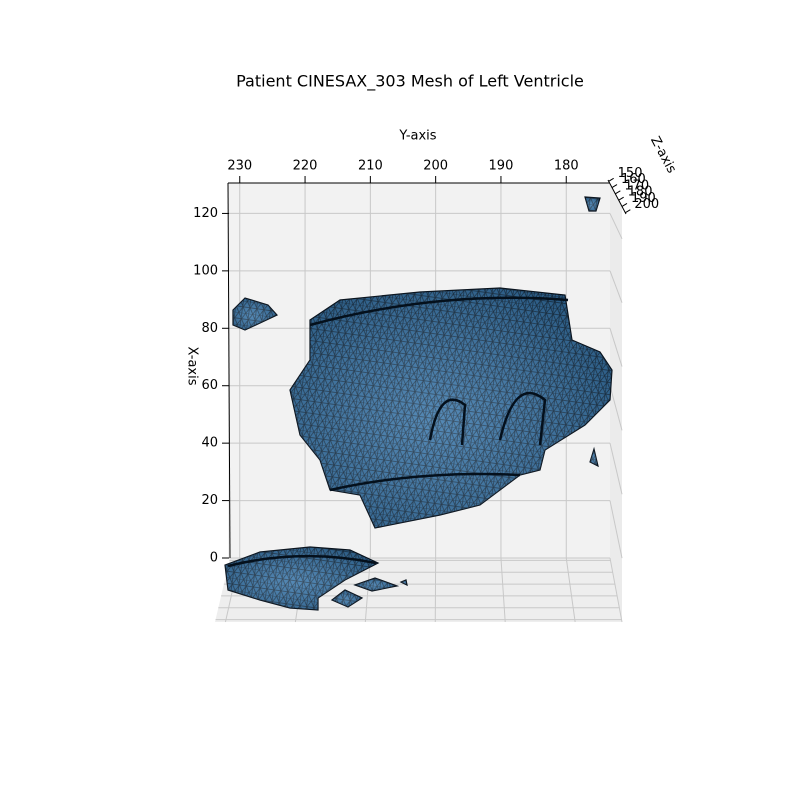  Describe the element at coordinates (616, 402) in the screenshot. I see `side-panel` at that location.